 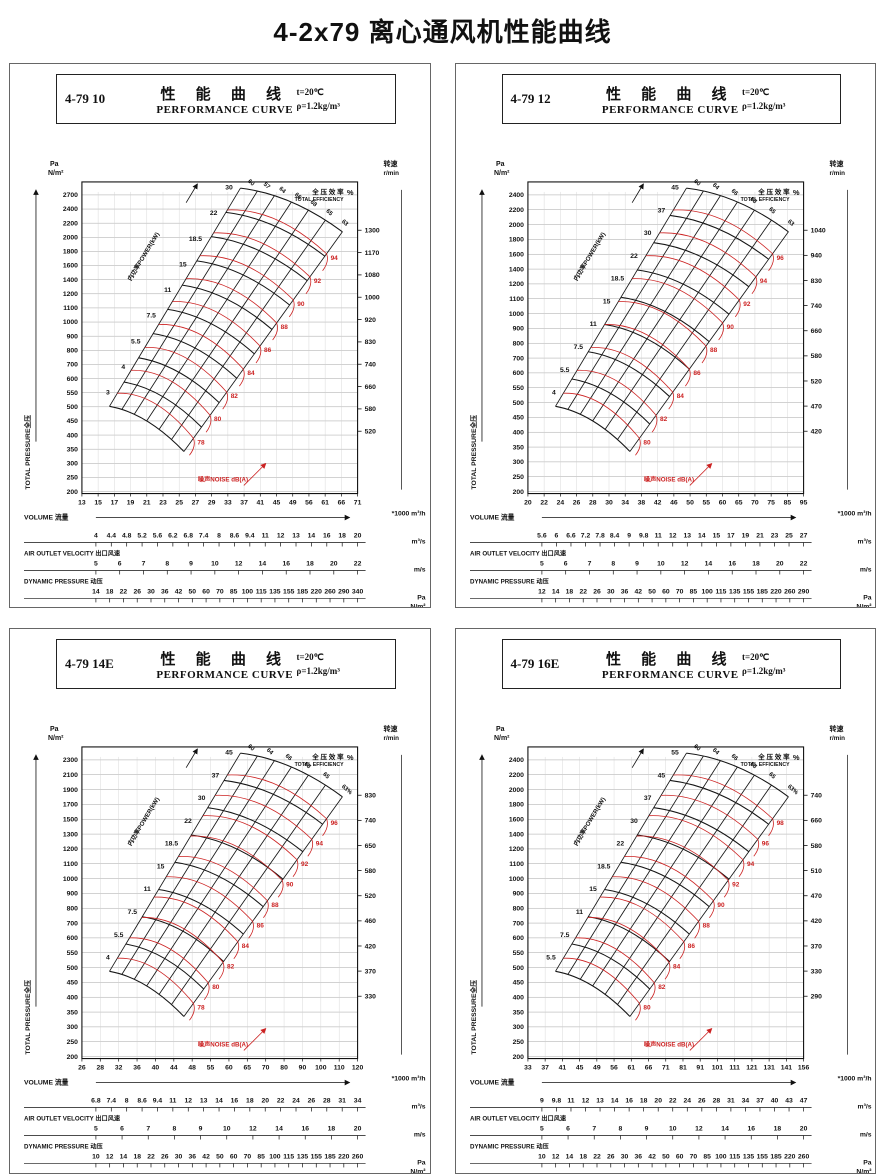 What do you see at coordinates (27, 1017) in the screenshot?
I see `svg-text: TOTAL PRESSURE全压` at bounding box center [27, 1017].